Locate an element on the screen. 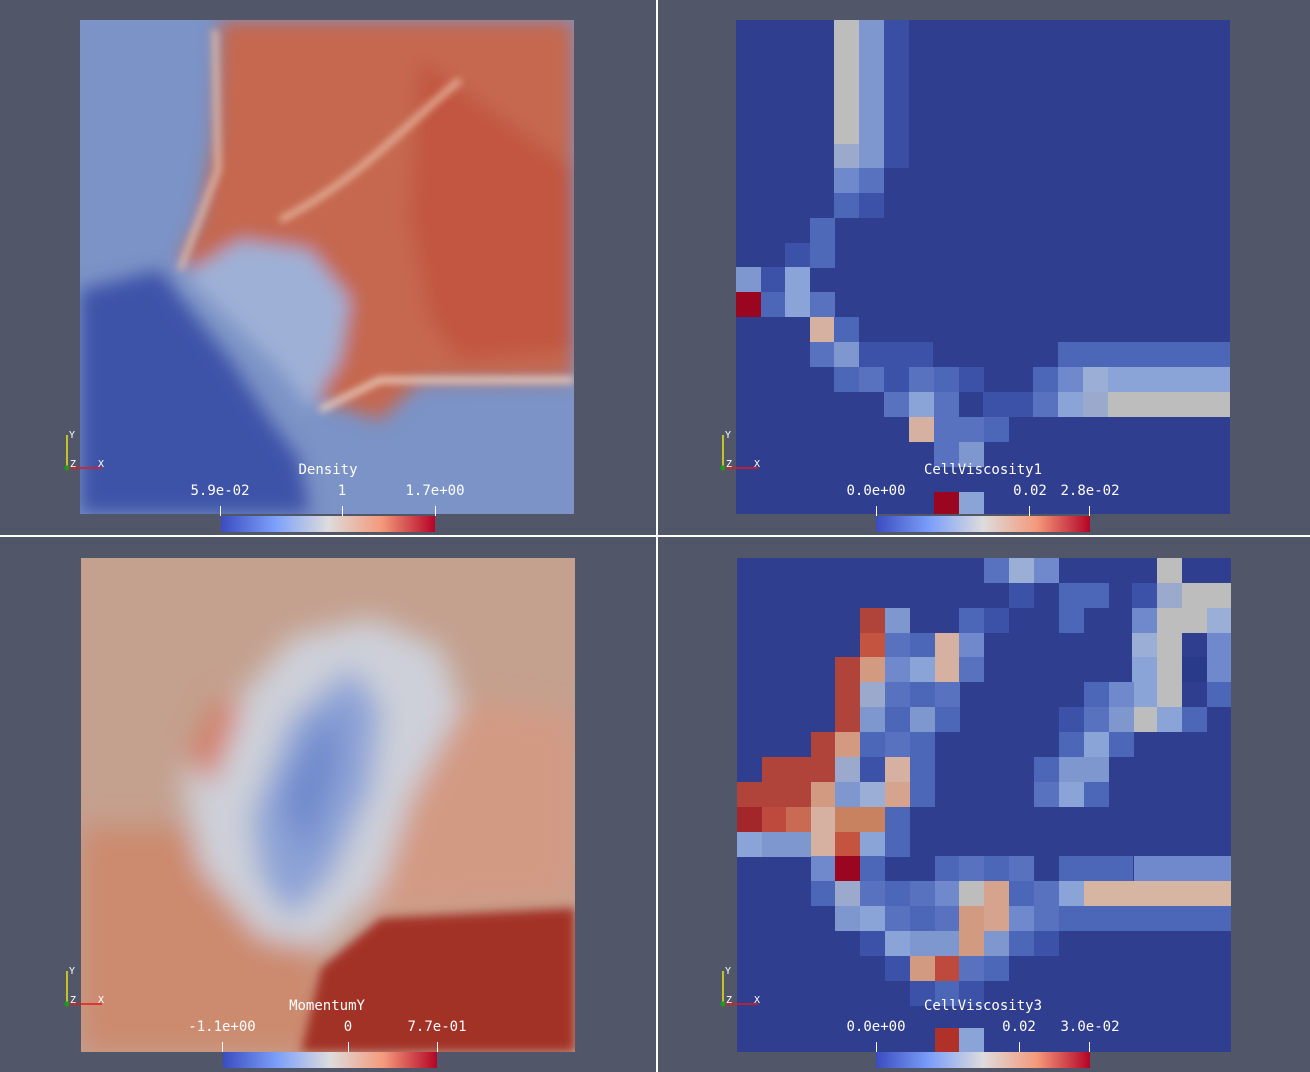  colorbar-mid-label: 1 is located at coordinates (342, 491).